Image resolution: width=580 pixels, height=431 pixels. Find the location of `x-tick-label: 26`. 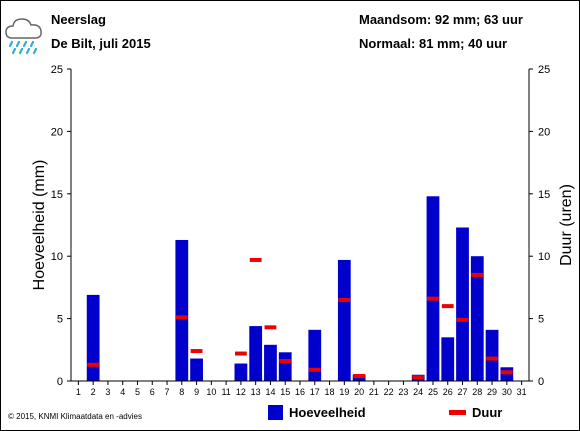

x-tick-label: 26 is located at coordinates (448, 392).